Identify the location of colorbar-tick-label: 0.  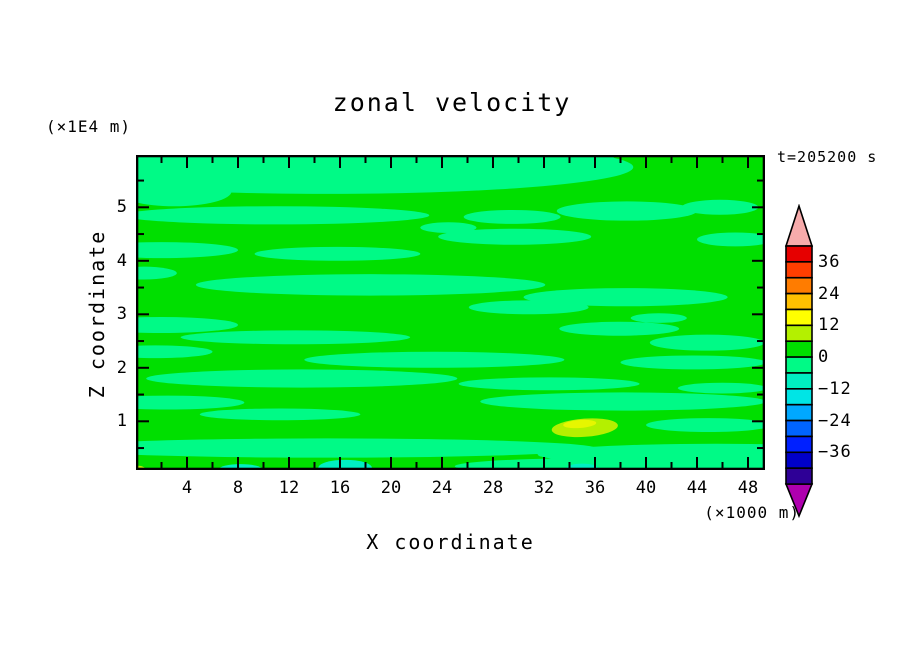
(824, 357).